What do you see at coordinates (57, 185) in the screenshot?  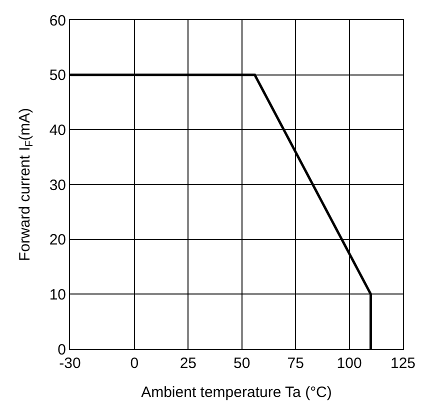 I see `y-tick-label: 30` at bounding box center [57, 185].